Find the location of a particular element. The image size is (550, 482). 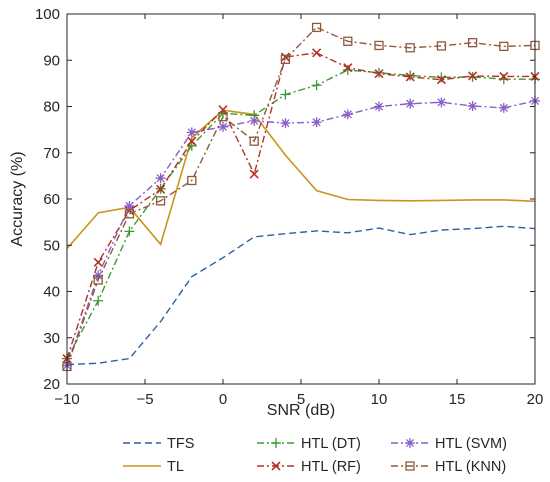

legend-entry-5: HTL (KNN) is located at coordinates (448, 467).